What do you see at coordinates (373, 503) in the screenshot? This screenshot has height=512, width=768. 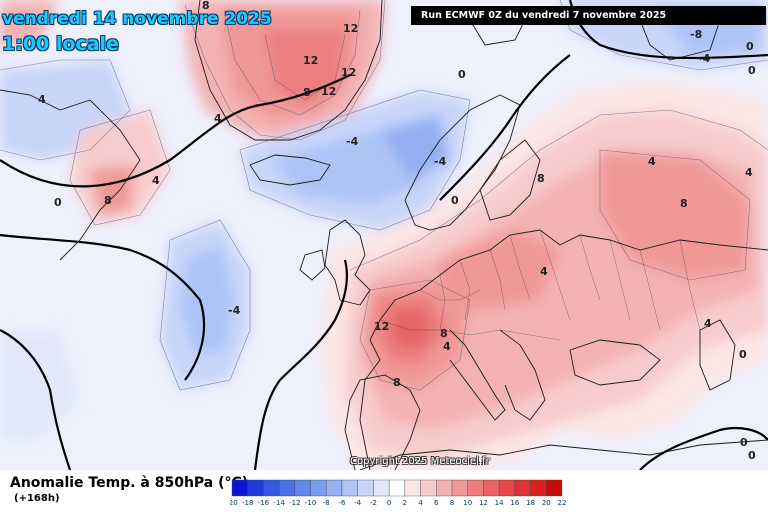 I see `color-scale-tick: -2` at bounding box center [373, 503].